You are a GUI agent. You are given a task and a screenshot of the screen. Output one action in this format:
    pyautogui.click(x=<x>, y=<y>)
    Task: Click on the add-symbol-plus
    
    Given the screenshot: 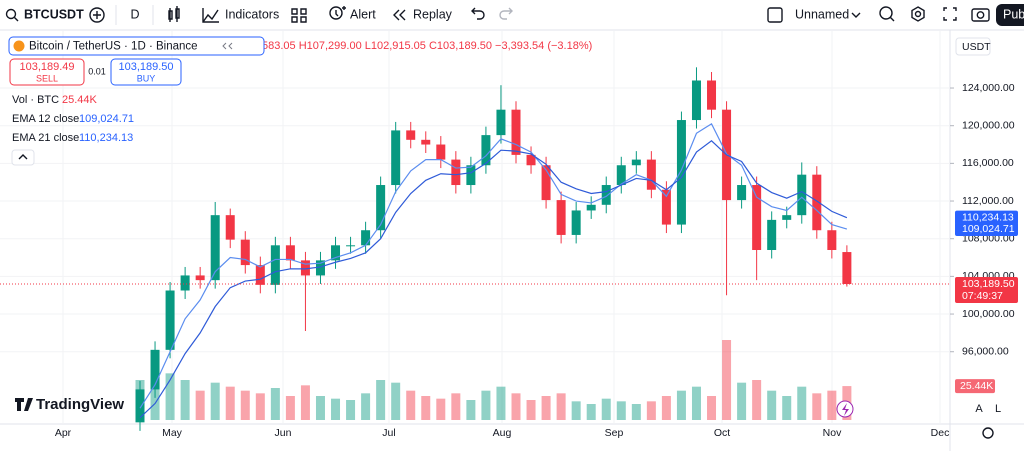 What is the action you would take?
    pyautogui.click(x=97, y=15)
    